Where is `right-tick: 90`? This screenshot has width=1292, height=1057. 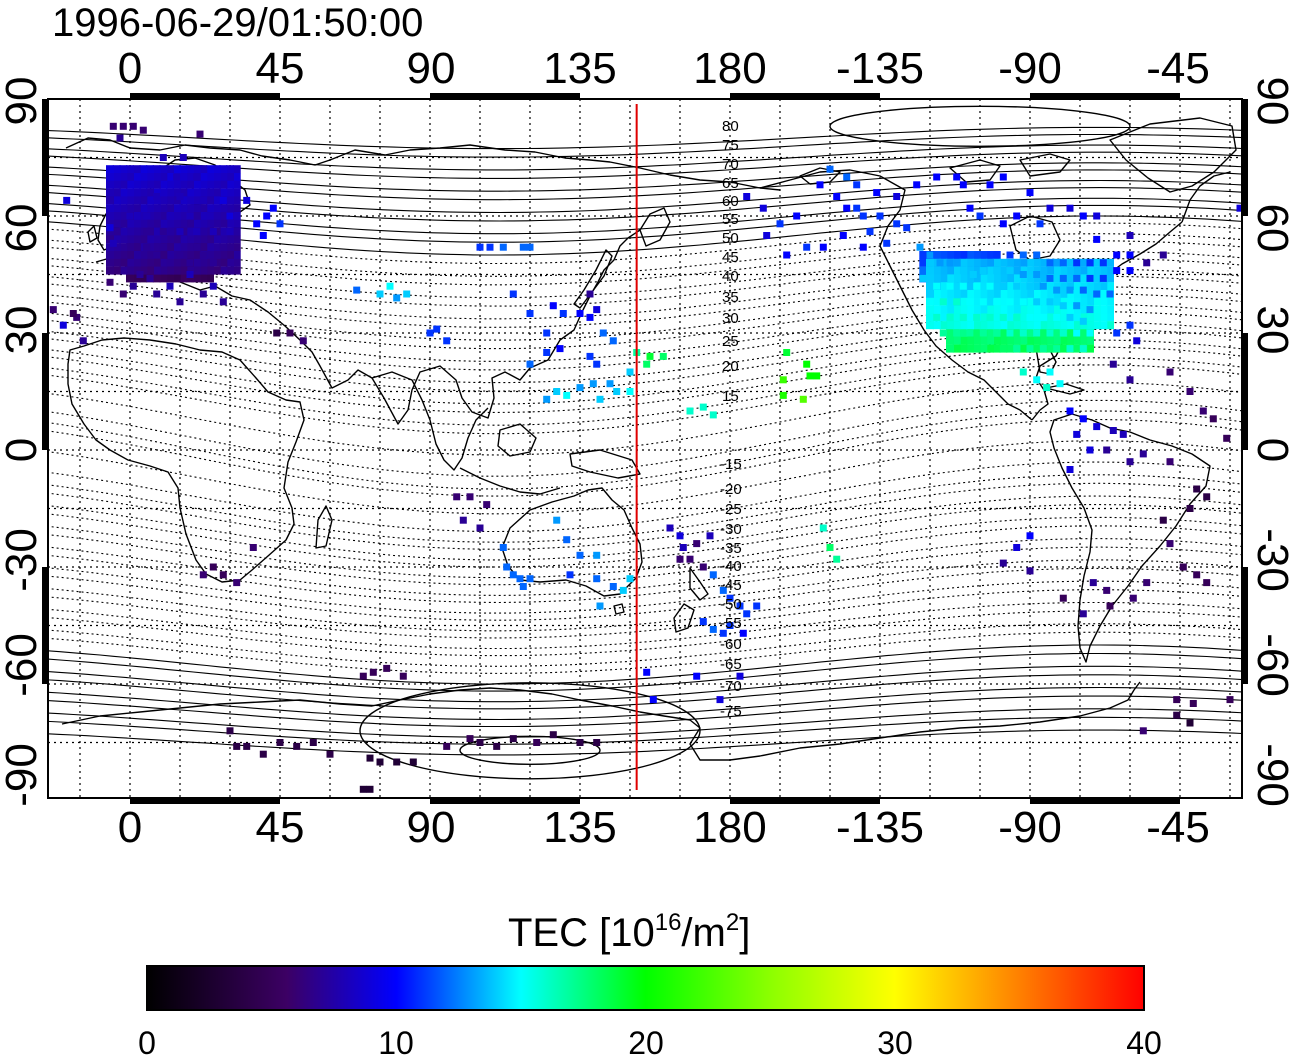
right-tick: 90 is located at coordinates (1270, 101).